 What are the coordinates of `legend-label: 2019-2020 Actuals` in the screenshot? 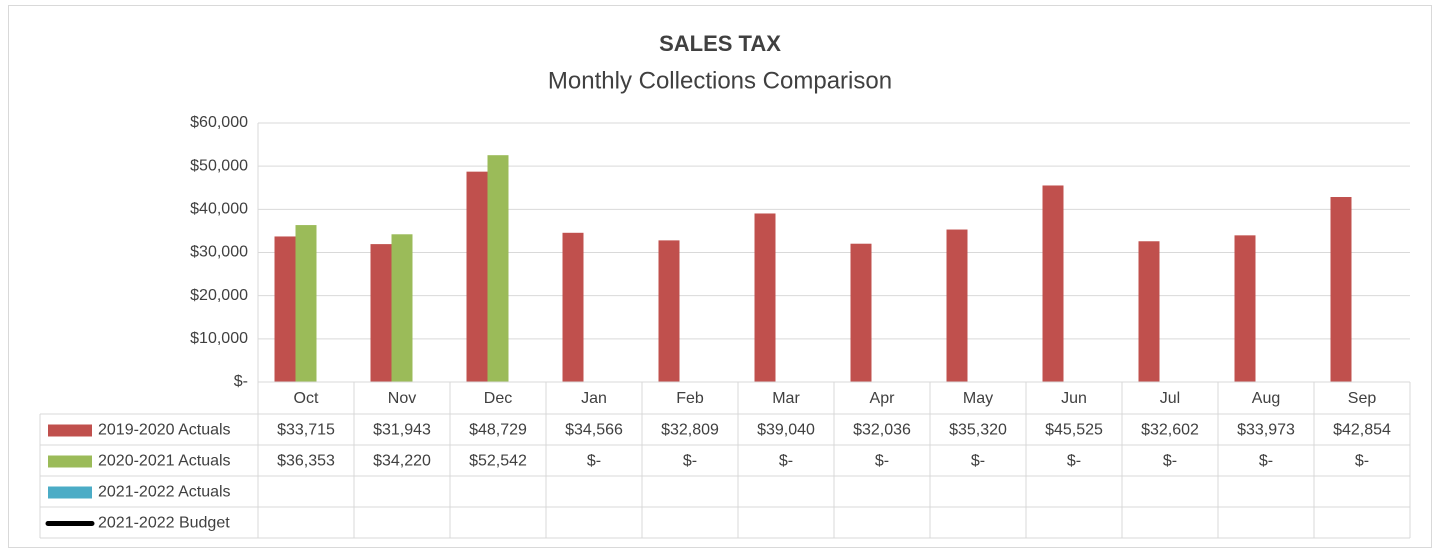 It's located at (164, 430).